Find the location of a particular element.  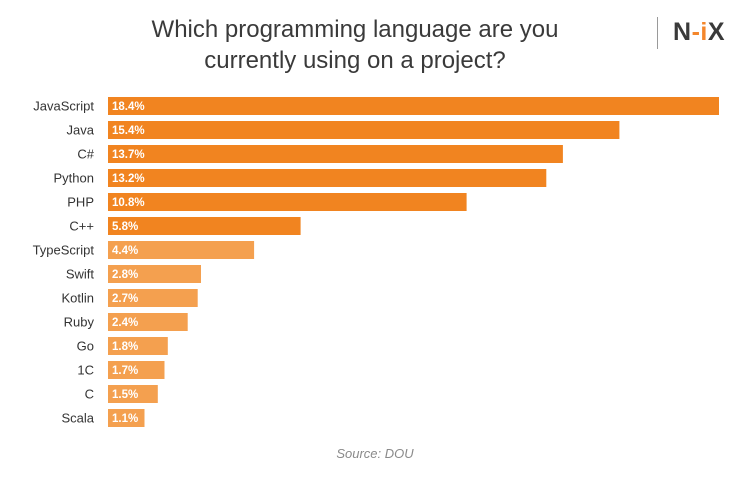

data-label: 5.8% is located at coordinates (125, 227).